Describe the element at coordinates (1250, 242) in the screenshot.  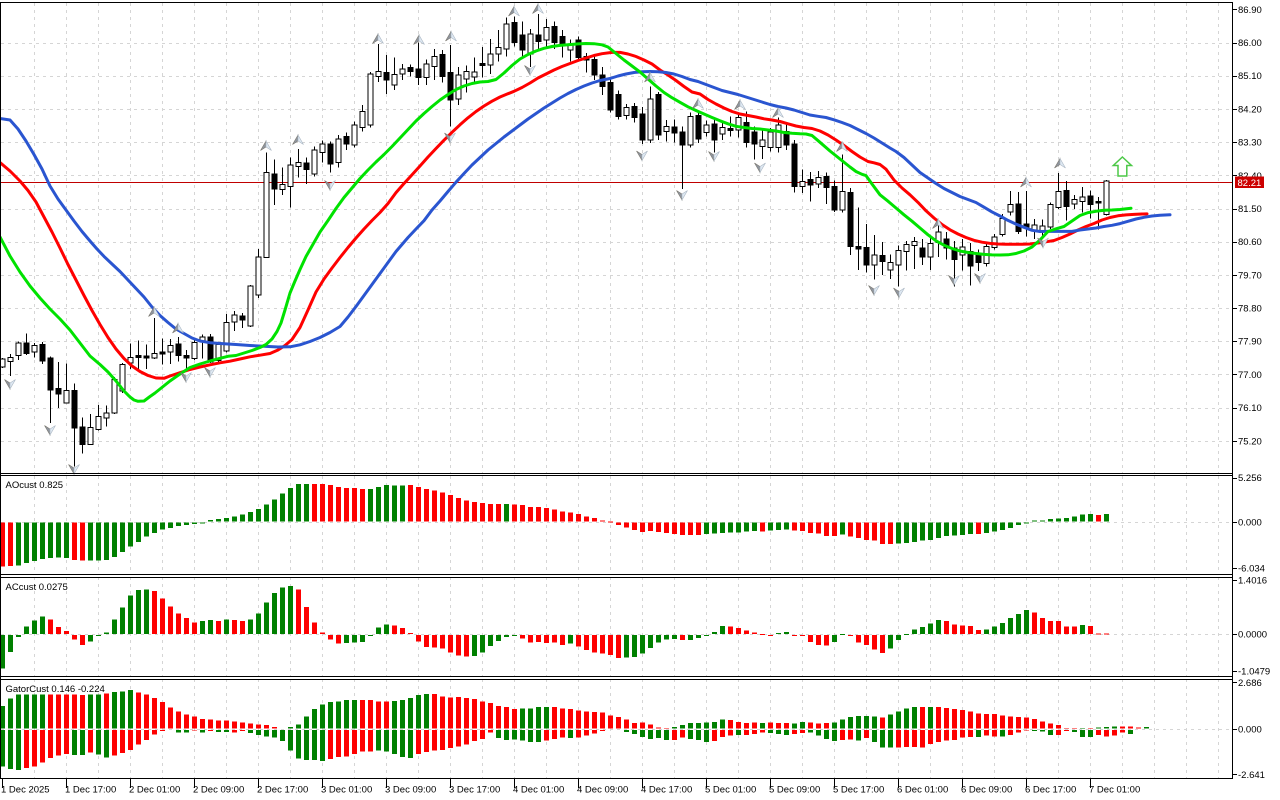
I see `svg-text: 80.60` at that location.